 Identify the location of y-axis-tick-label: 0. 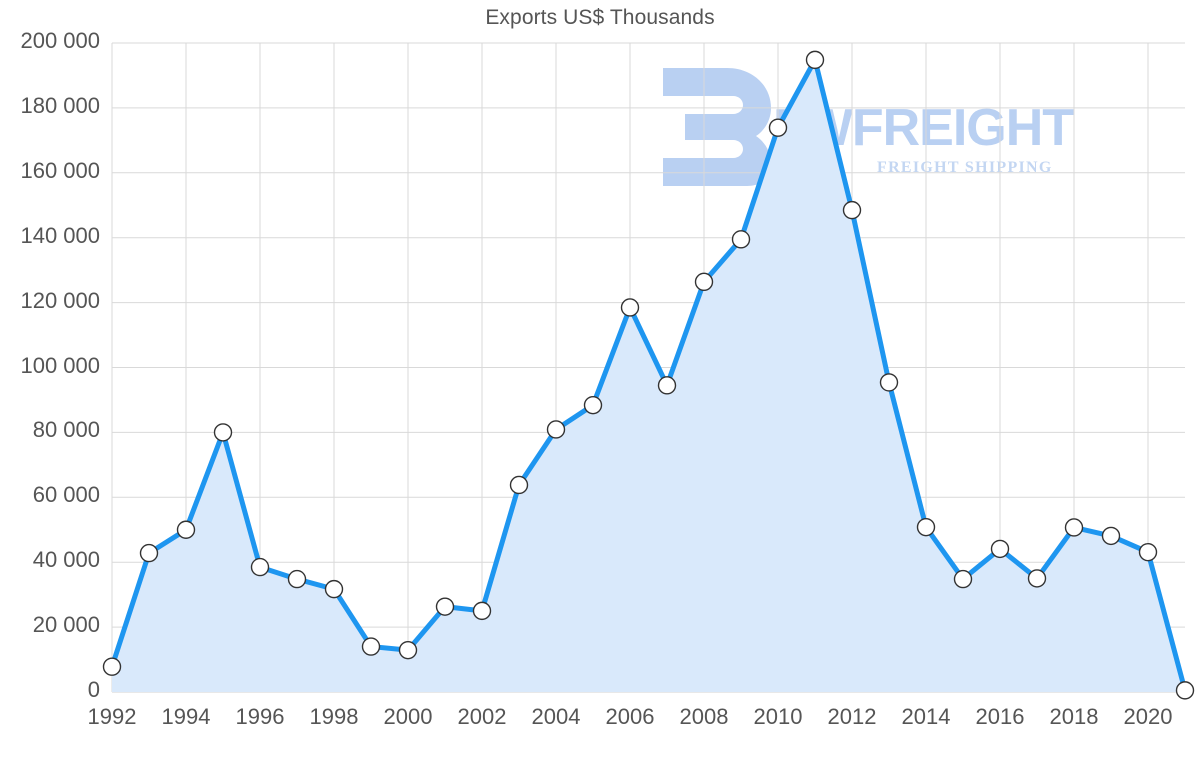
(93, 689).